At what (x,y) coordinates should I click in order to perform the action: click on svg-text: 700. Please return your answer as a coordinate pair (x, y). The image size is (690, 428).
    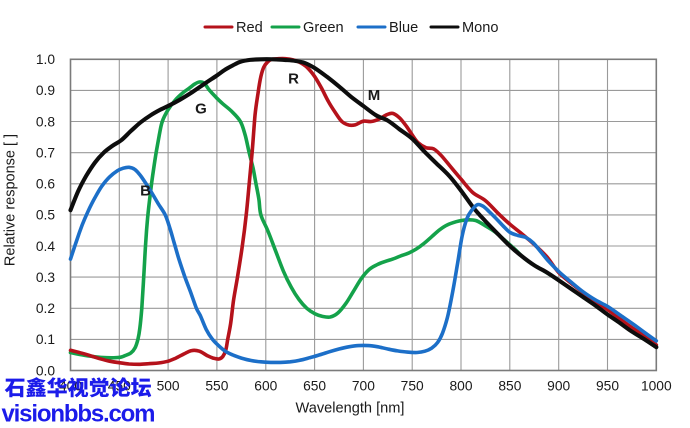
    Looking at the image, I should click on (363, 386).